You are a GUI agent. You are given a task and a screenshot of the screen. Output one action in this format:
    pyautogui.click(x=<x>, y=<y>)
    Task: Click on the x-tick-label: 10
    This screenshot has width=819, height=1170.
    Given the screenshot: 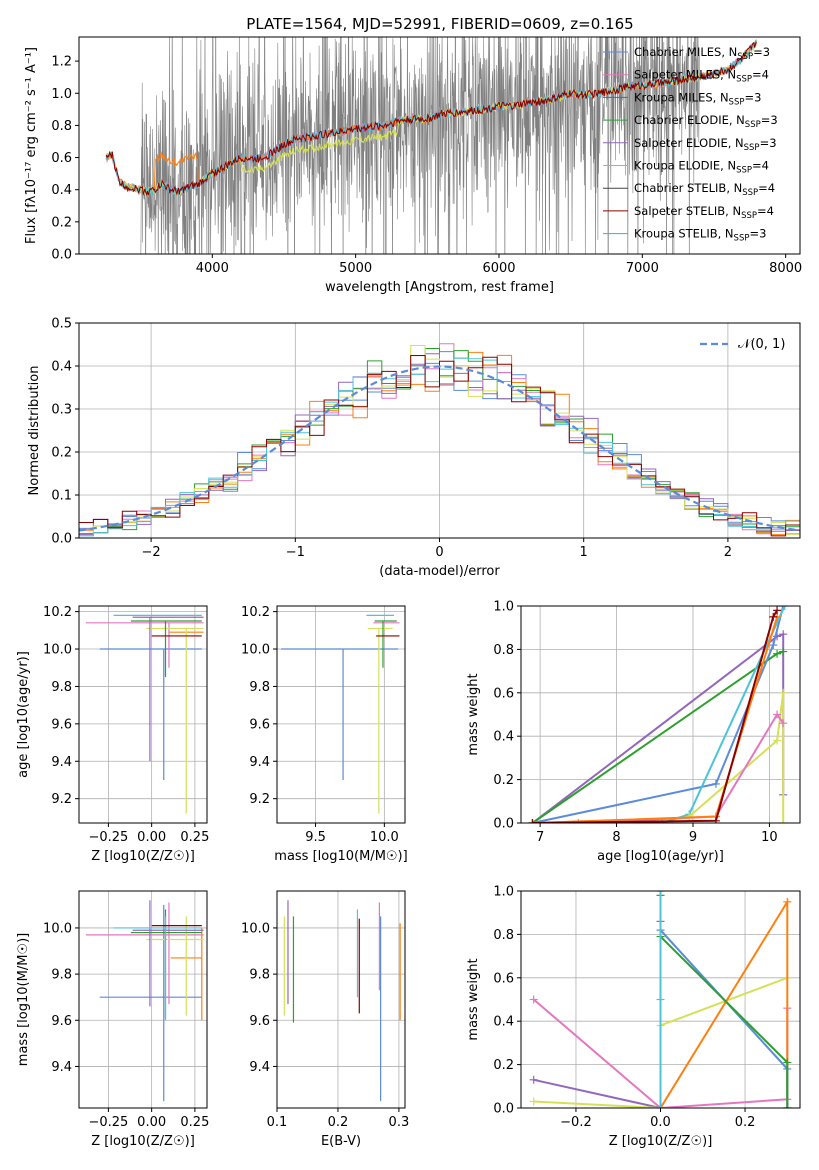 What is the action you would take?
    pyautogui.click(x=769, y=837)
    